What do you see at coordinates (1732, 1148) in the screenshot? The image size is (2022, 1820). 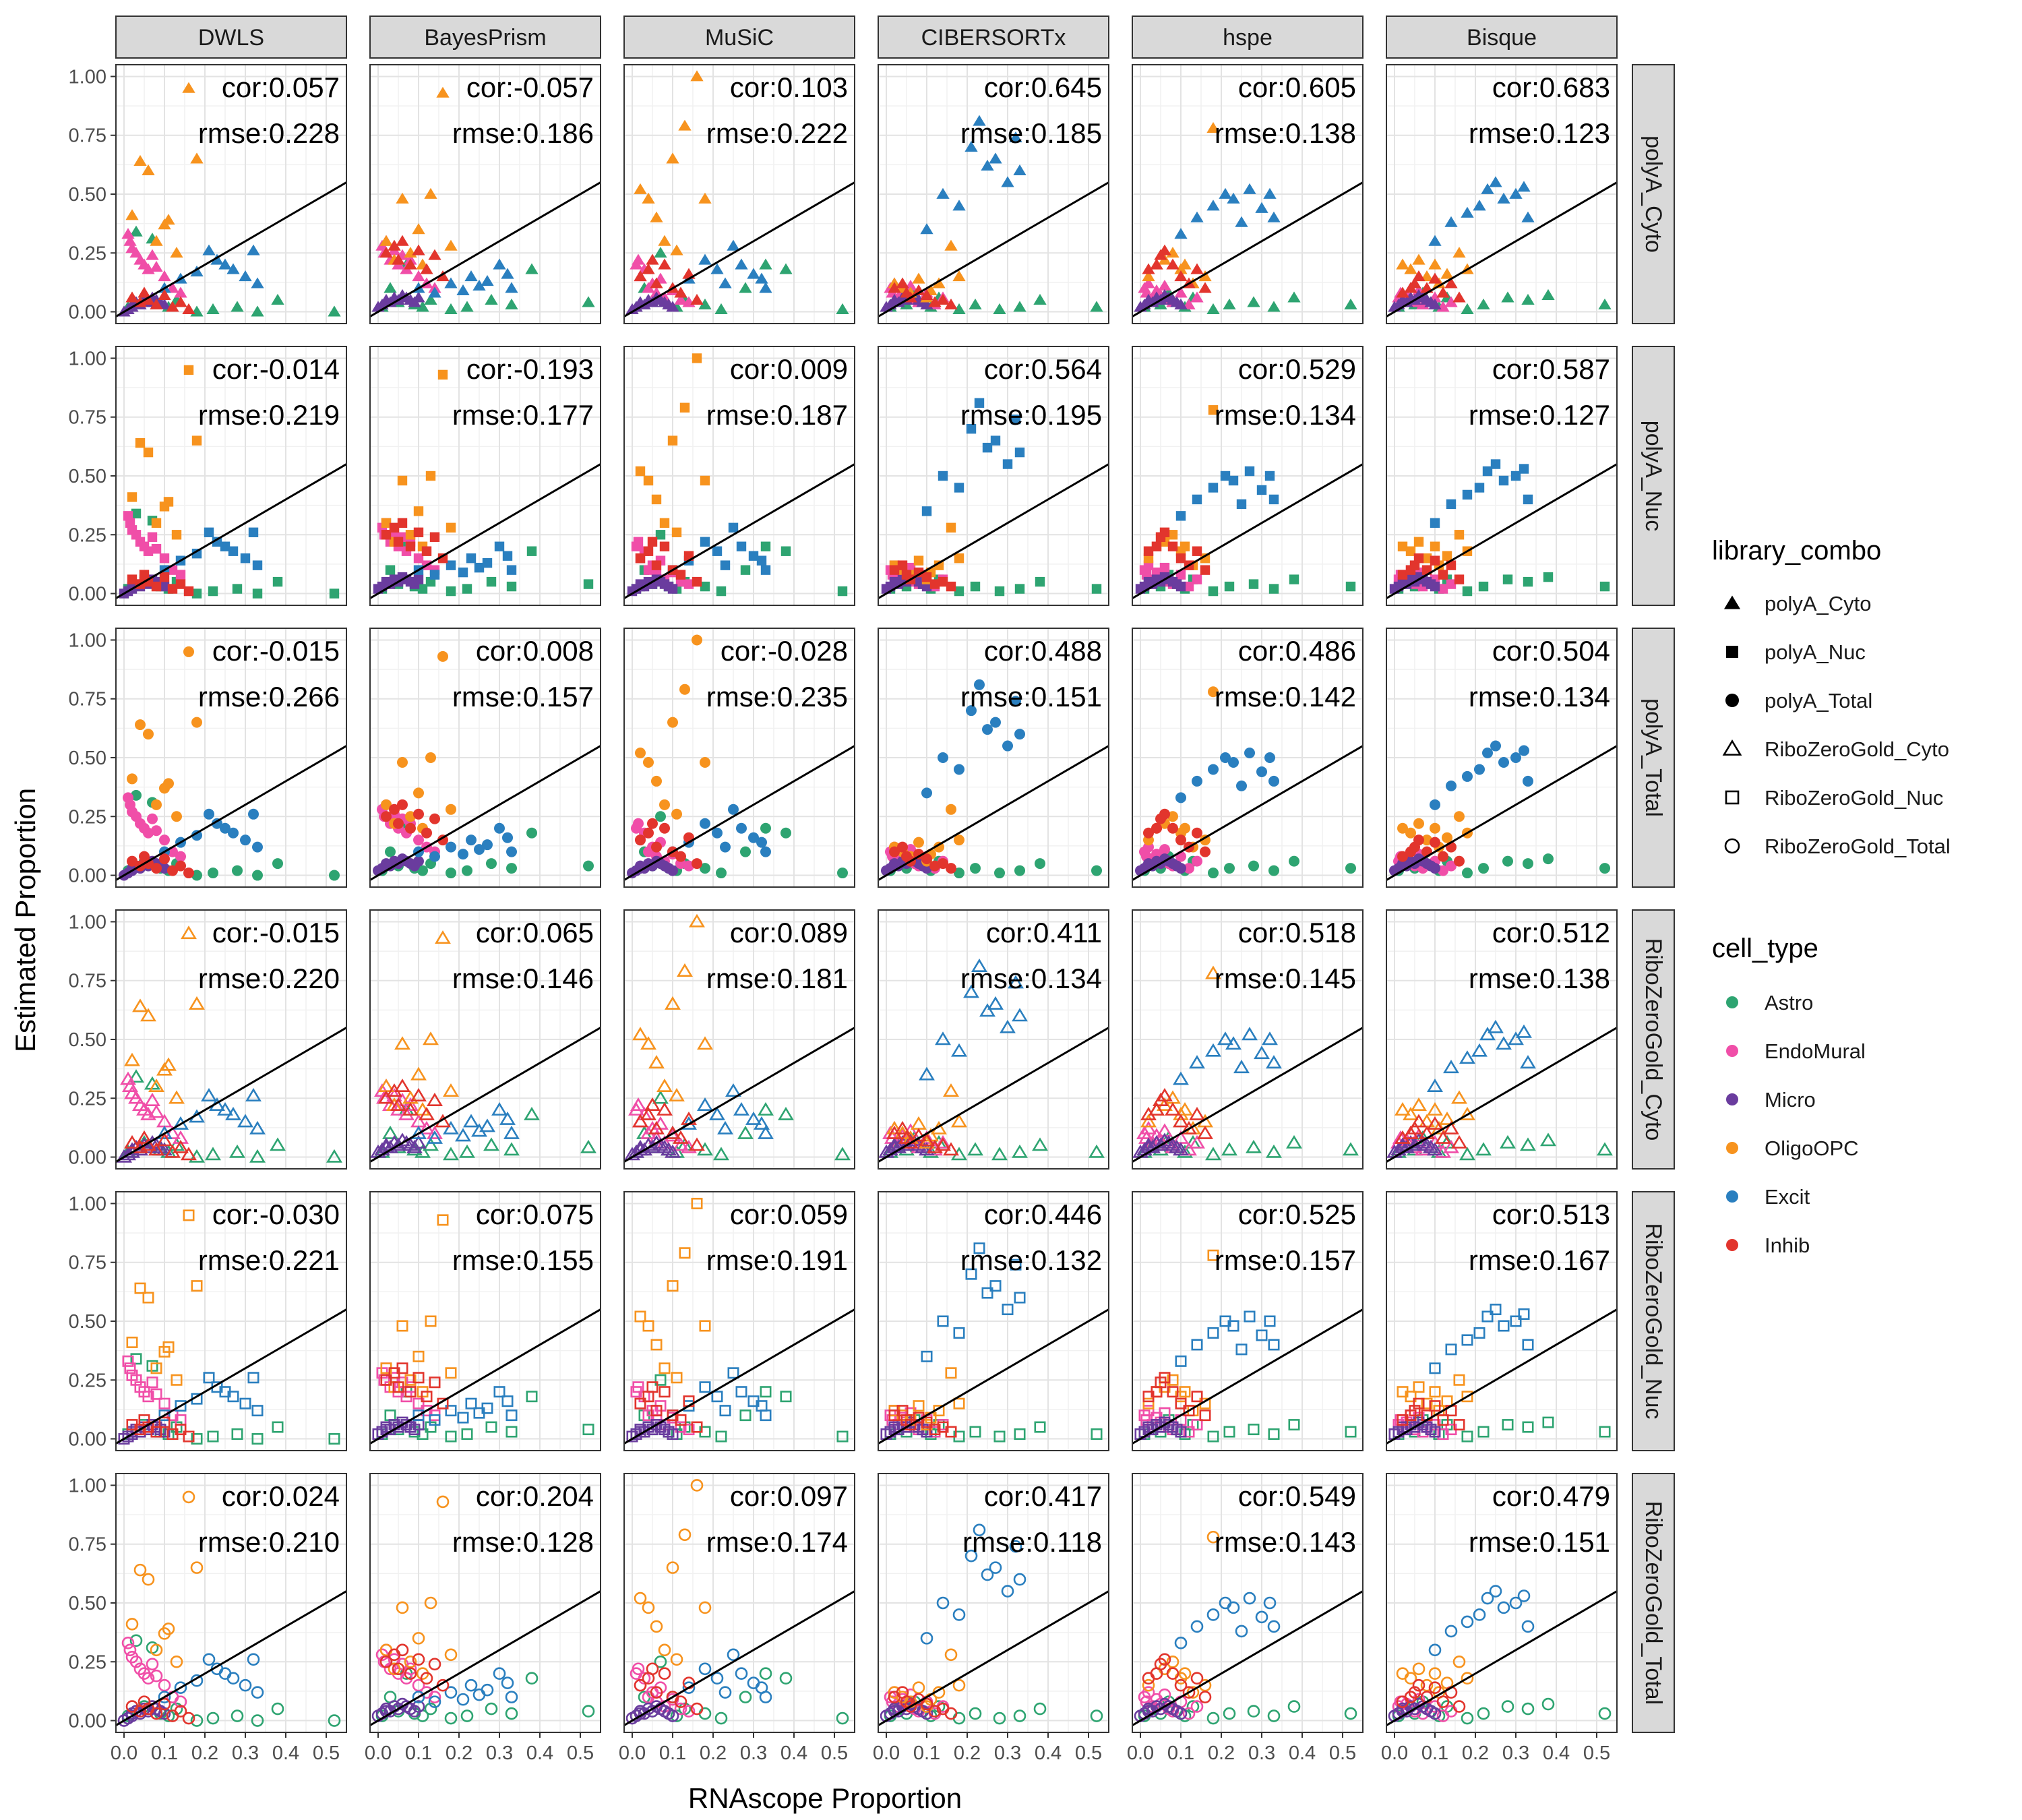 I see `legend-color-key` at bounding box center [1732, 1148].